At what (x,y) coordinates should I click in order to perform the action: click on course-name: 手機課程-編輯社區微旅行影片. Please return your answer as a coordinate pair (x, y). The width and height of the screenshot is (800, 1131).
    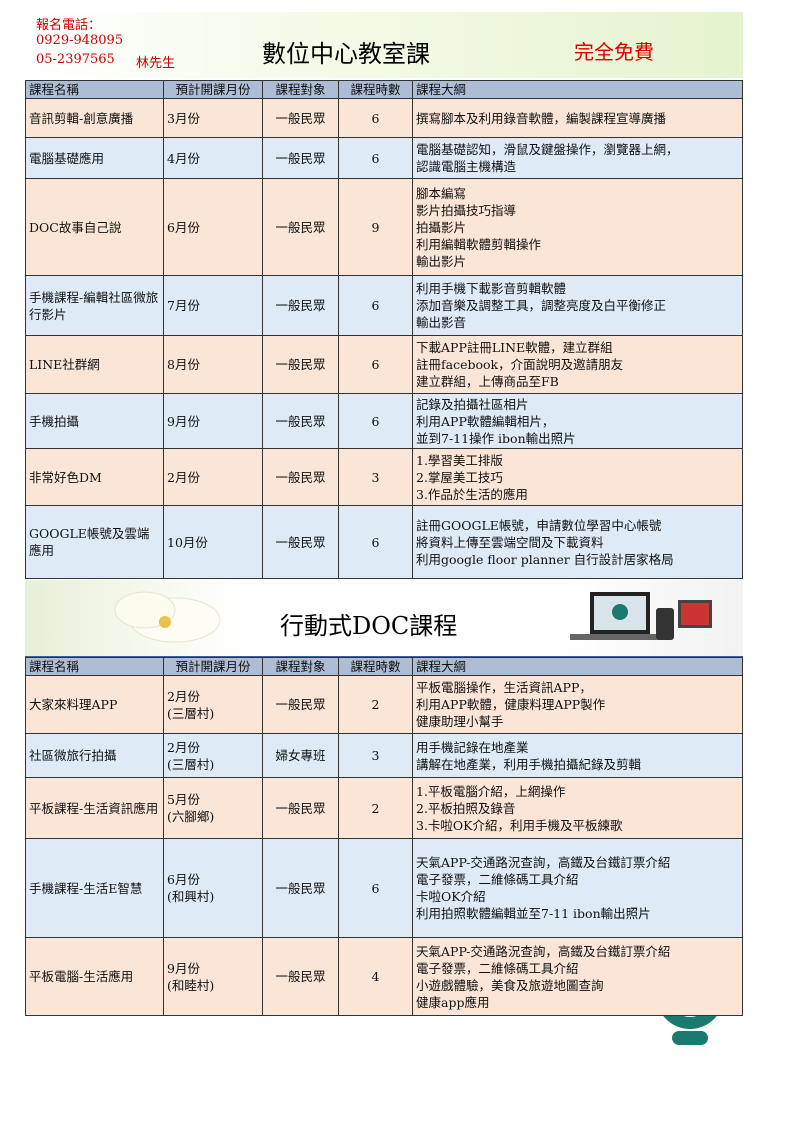
    Looking at the image, I should click on (94, 305).